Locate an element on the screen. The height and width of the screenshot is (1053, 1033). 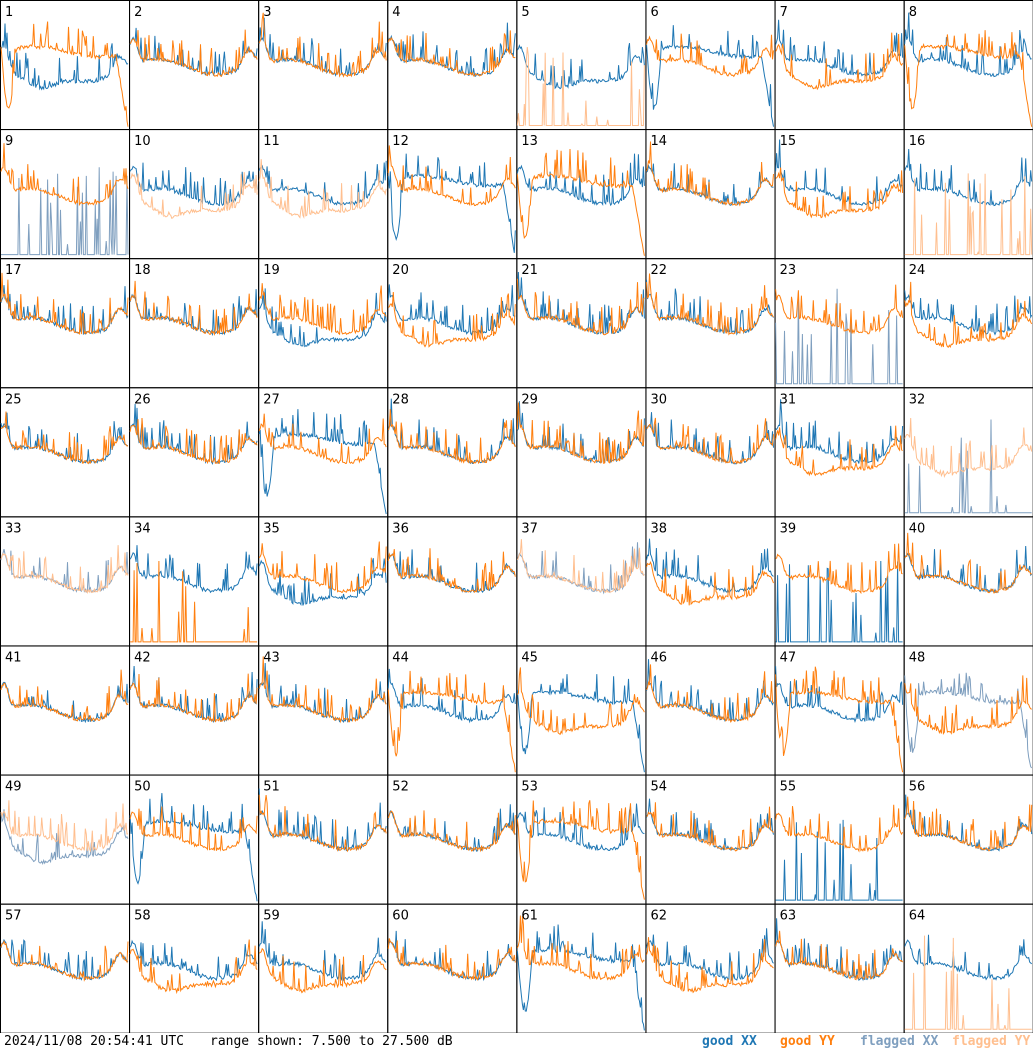
panel-48: 48 is located at coordinates (968, 710).